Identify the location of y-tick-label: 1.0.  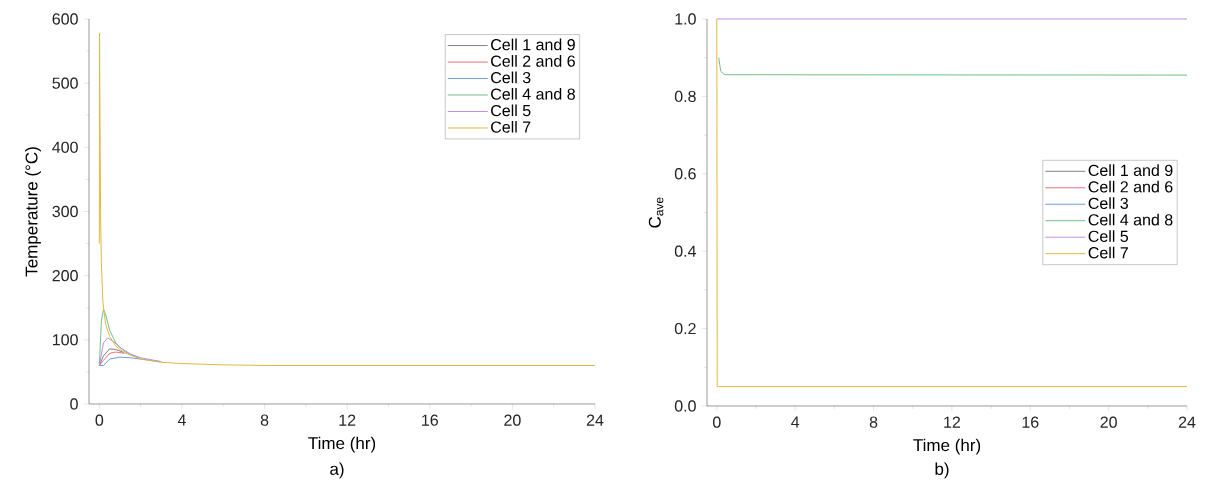
(685, 19).